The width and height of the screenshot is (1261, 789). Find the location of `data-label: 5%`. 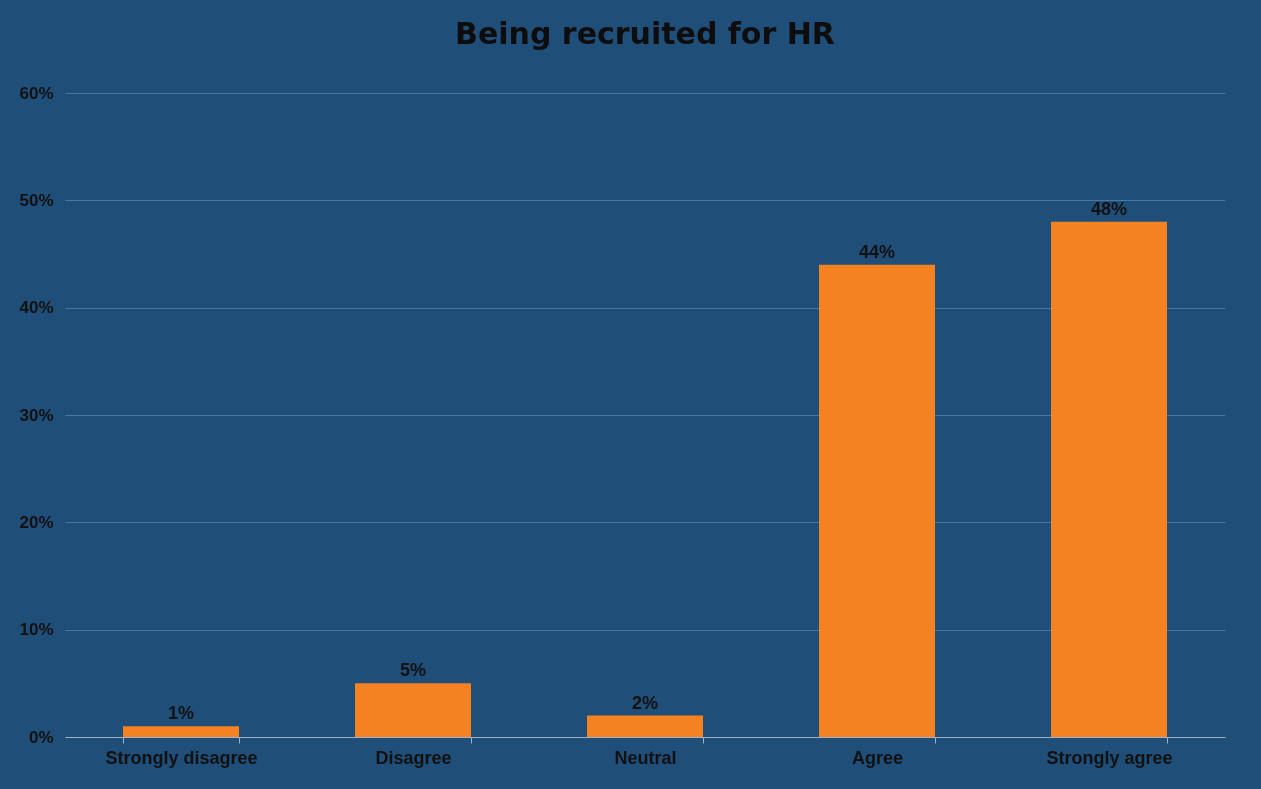

data-label: 5% is located at coordinates (413, 670).